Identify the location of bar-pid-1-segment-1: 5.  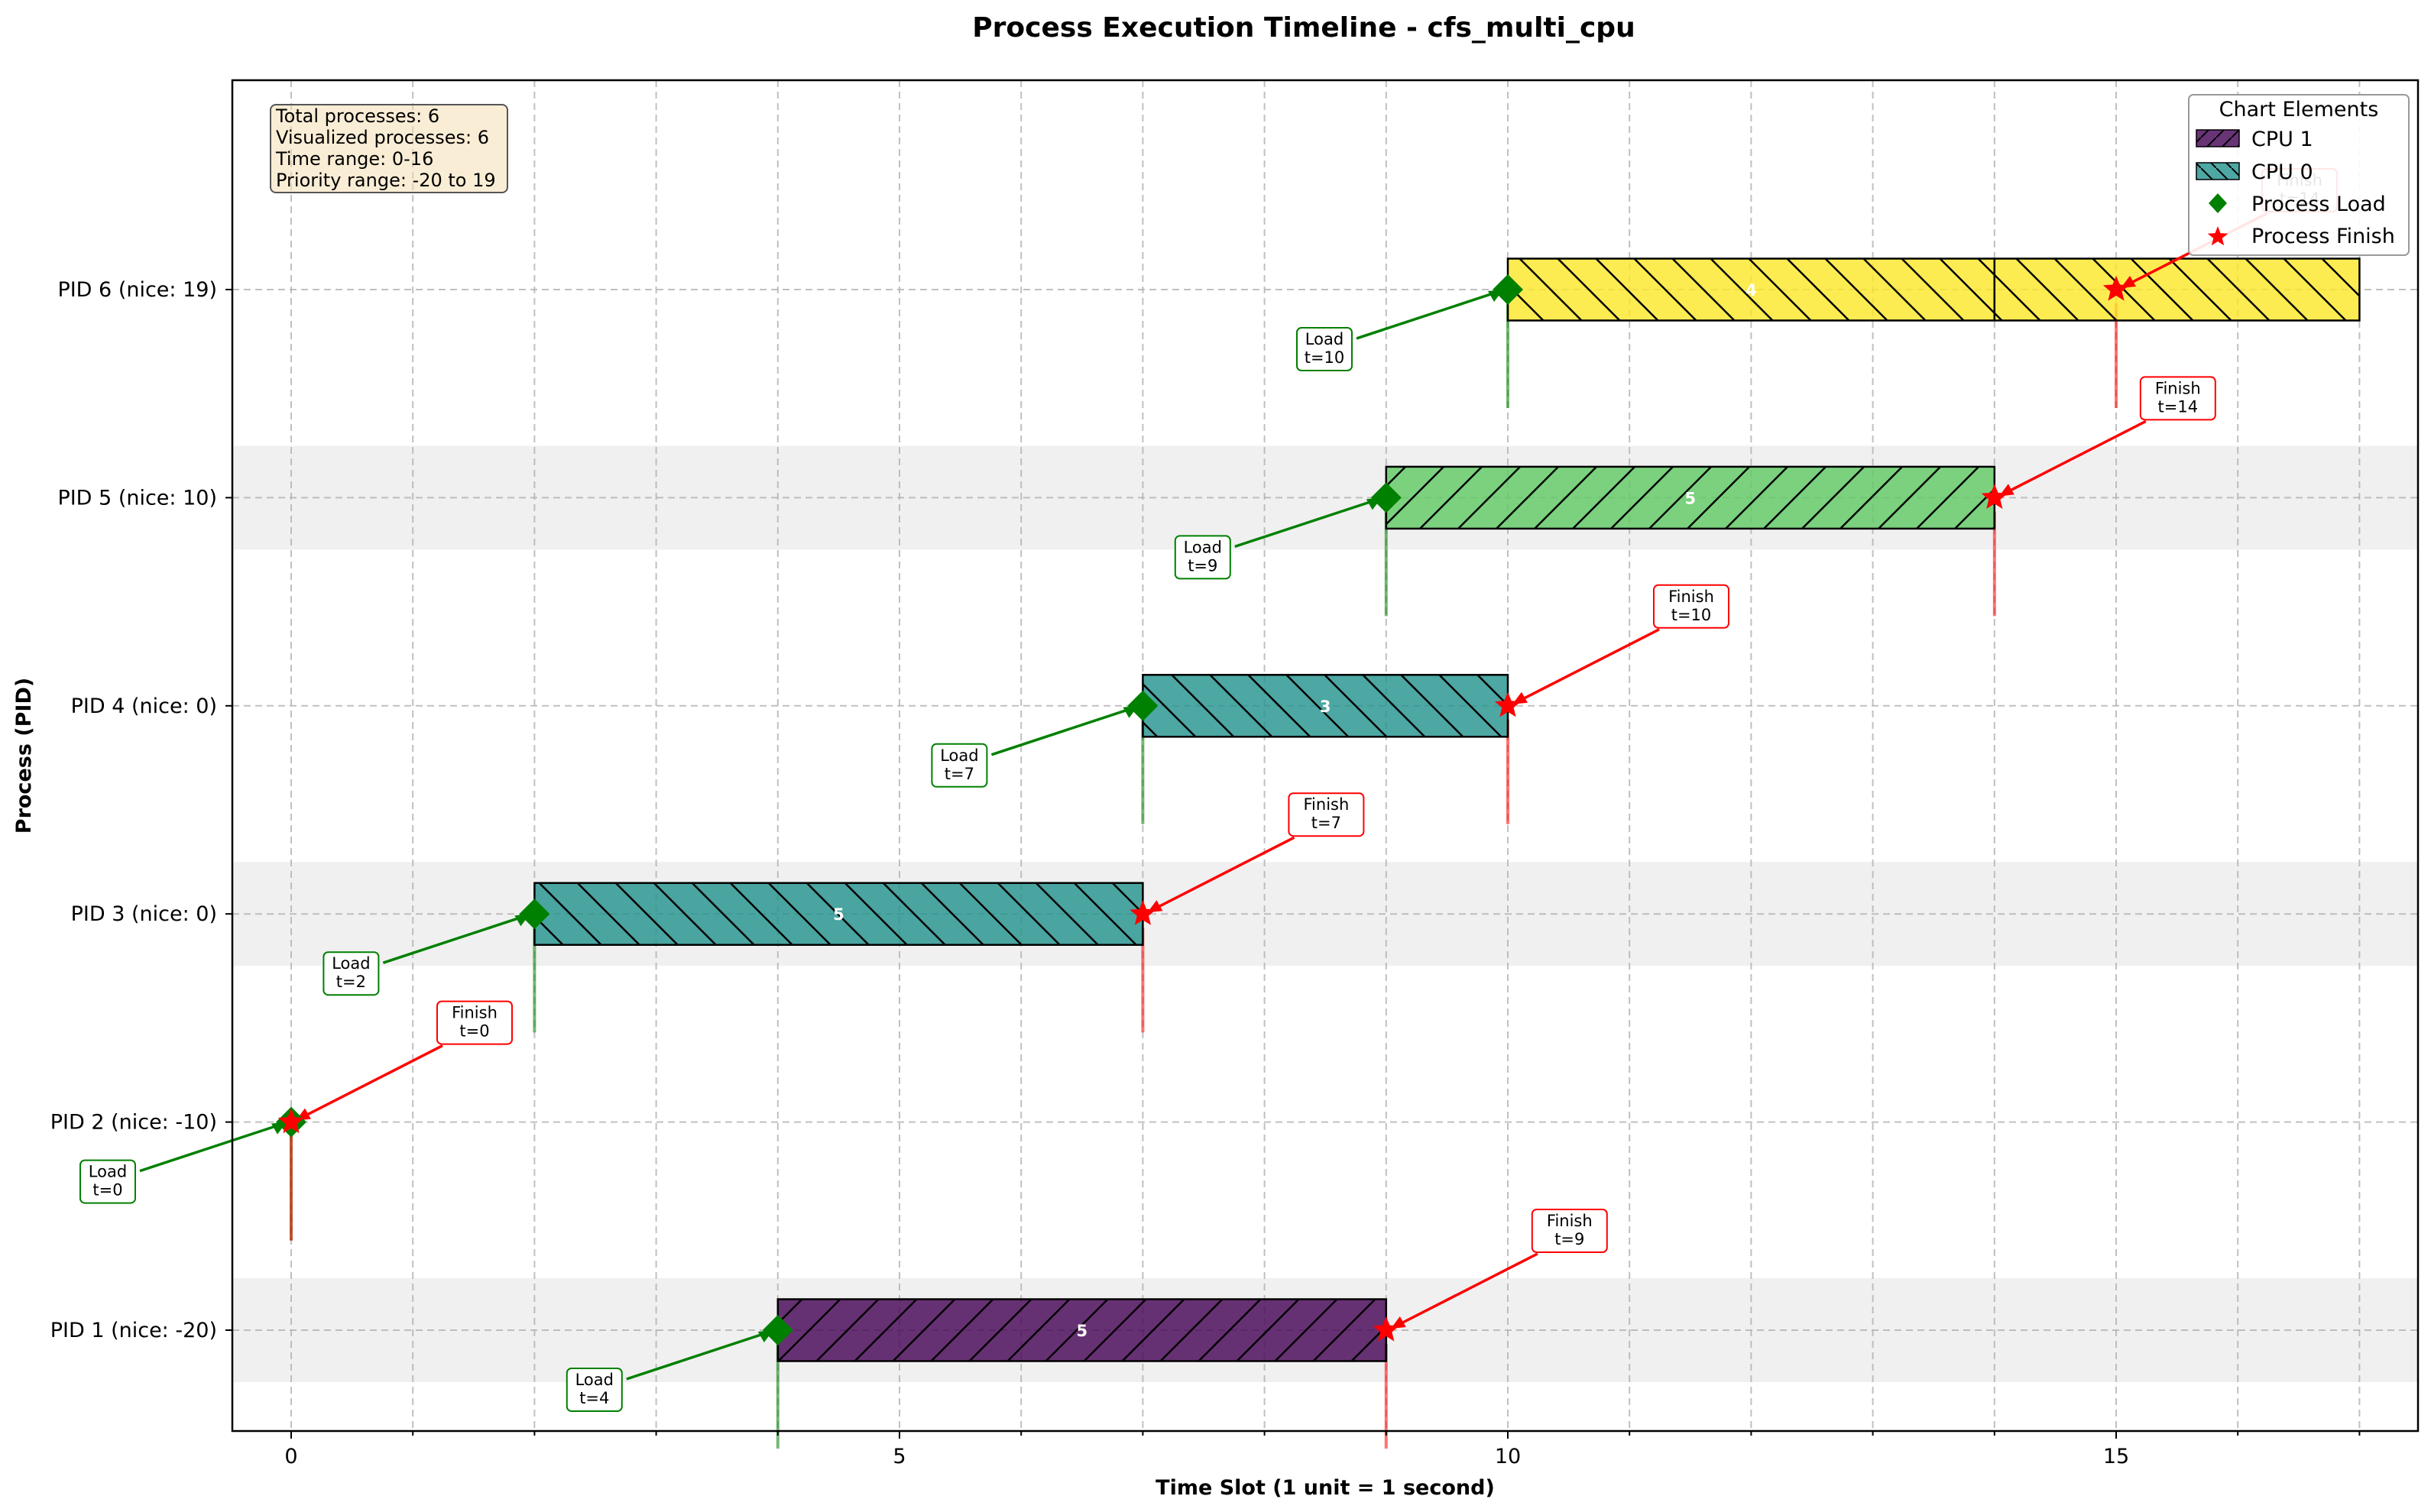
(1082, 1330).